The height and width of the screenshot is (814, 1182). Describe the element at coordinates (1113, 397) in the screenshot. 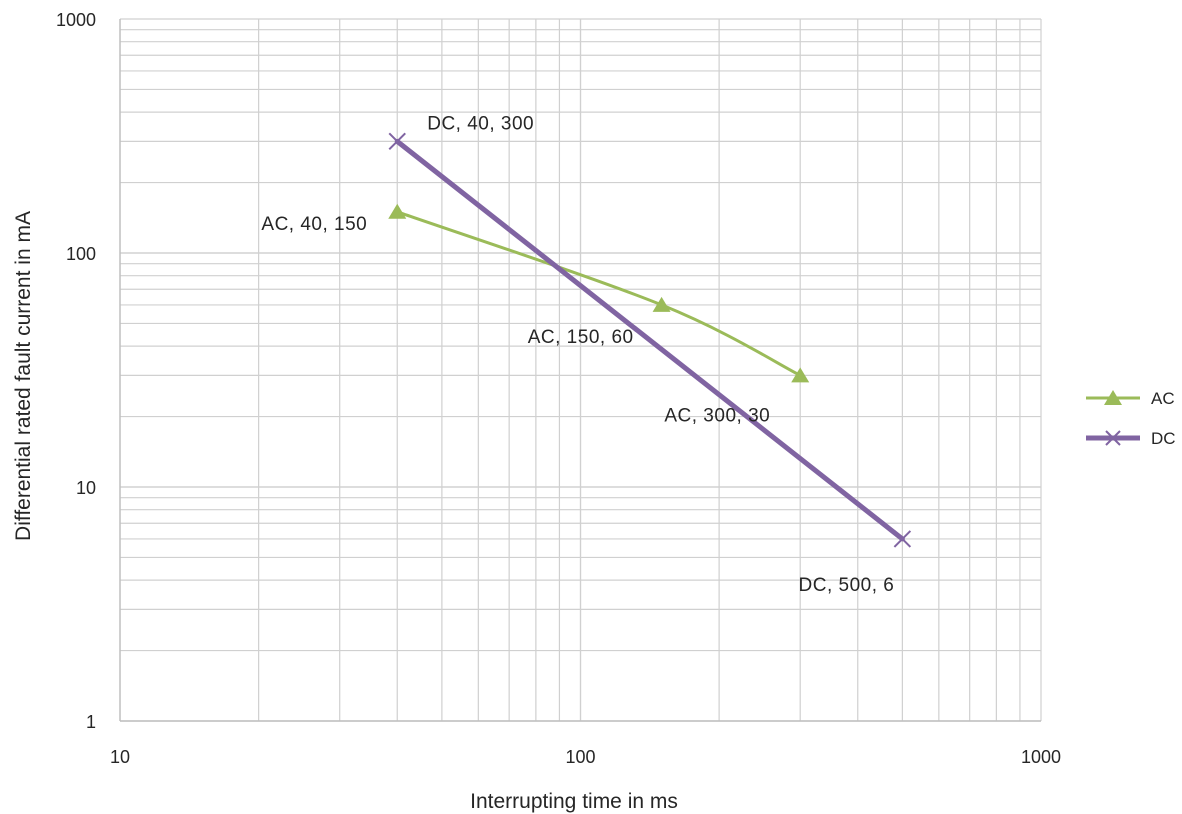

I see `legend-marker-triangle` at that location.